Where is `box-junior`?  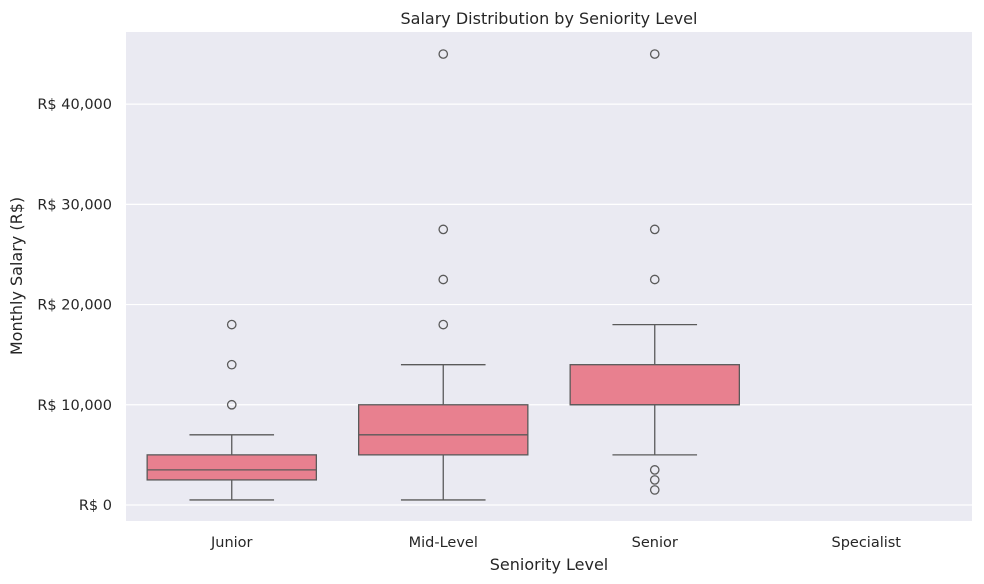 box-junior is located at coordinates (231, 410).